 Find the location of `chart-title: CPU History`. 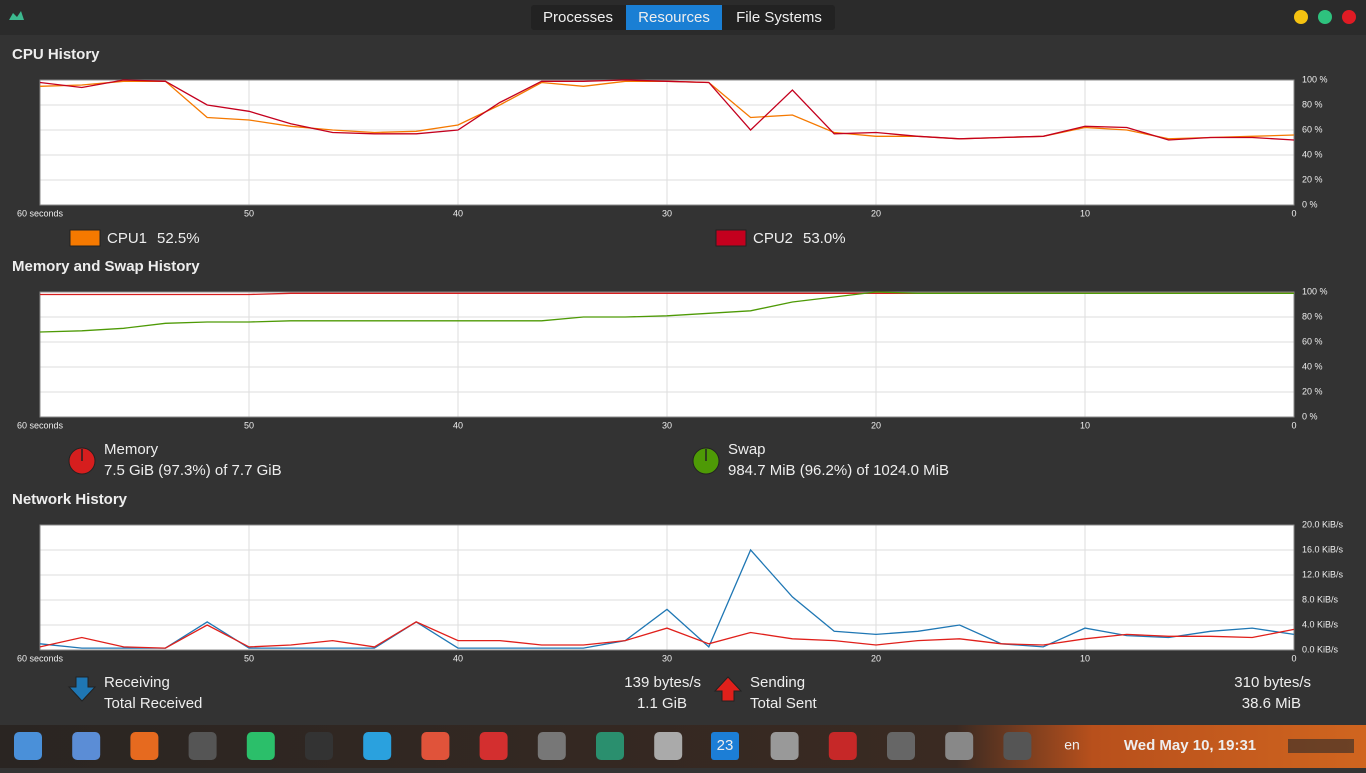

chart-title: CPU History is located at coordinates (56, 54).